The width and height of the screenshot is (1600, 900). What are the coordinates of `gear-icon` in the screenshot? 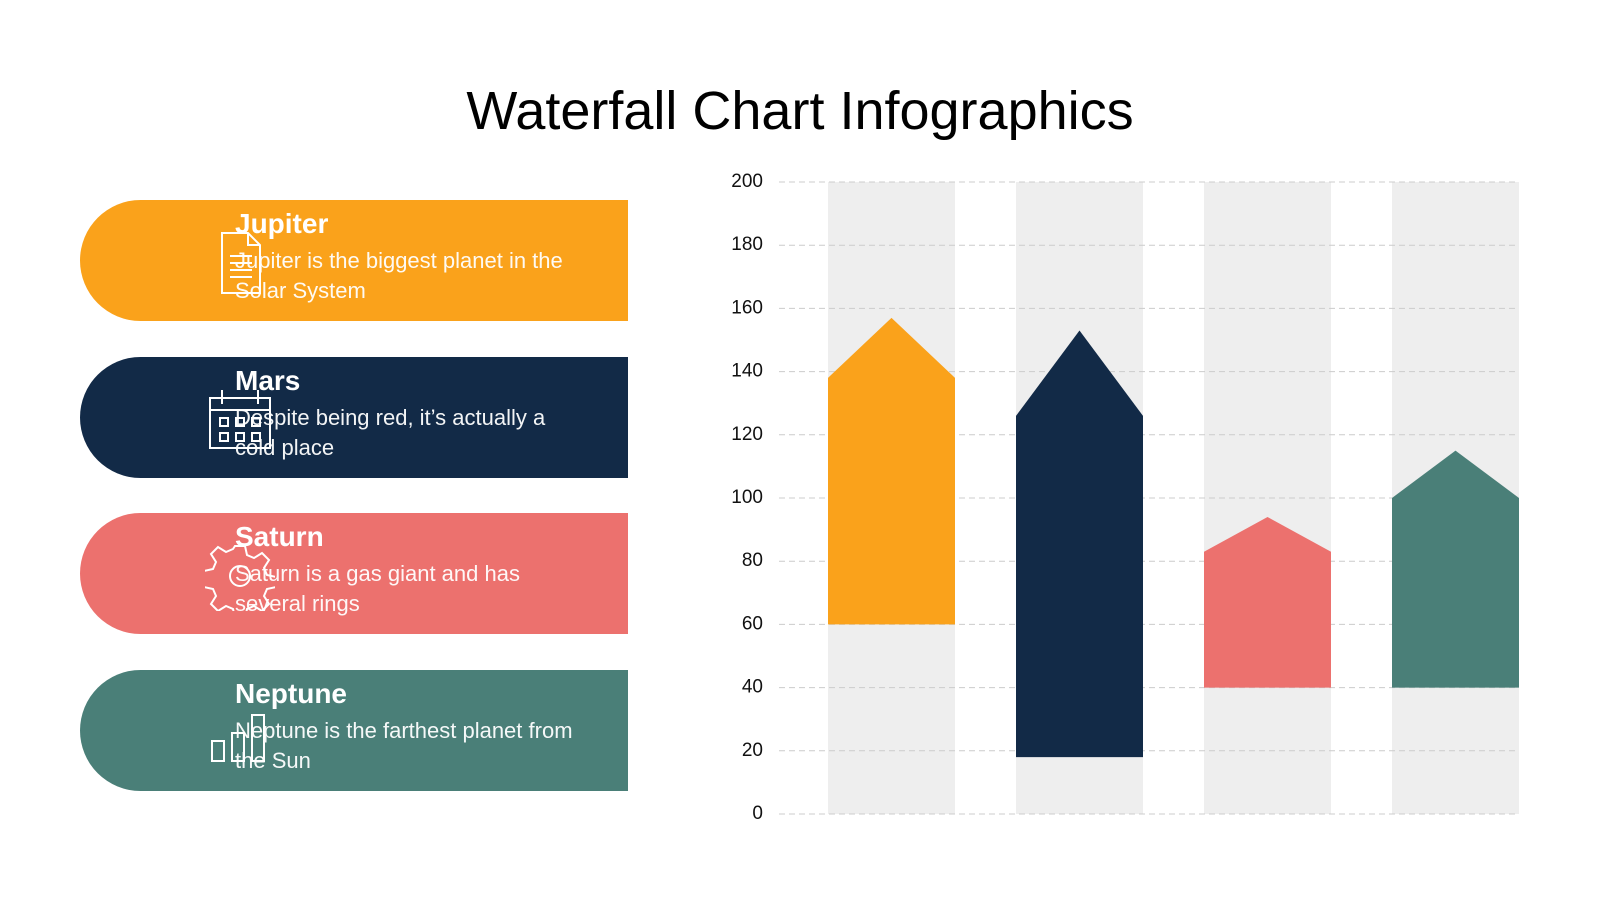 It's located at (240, 578).